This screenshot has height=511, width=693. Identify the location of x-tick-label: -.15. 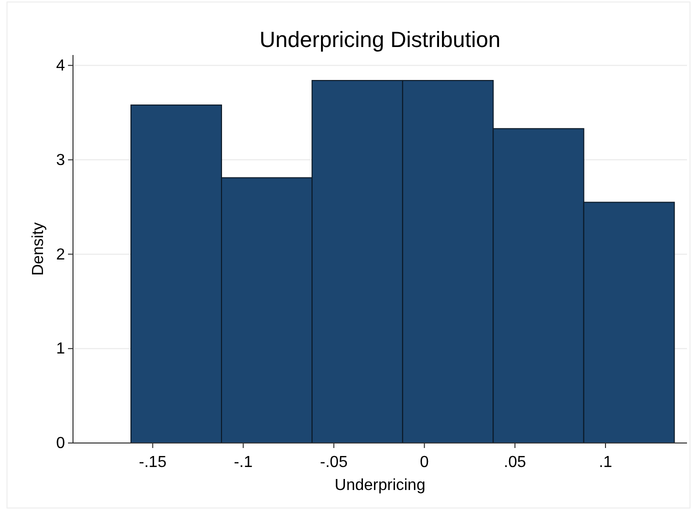
(152, 462).